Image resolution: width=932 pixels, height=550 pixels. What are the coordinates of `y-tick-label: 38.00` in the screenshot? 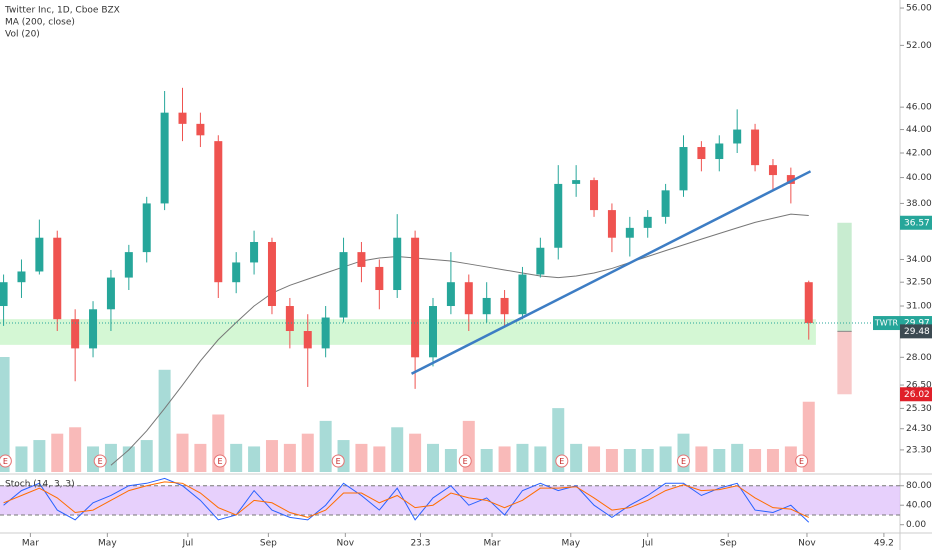 It's located at (919, 204).